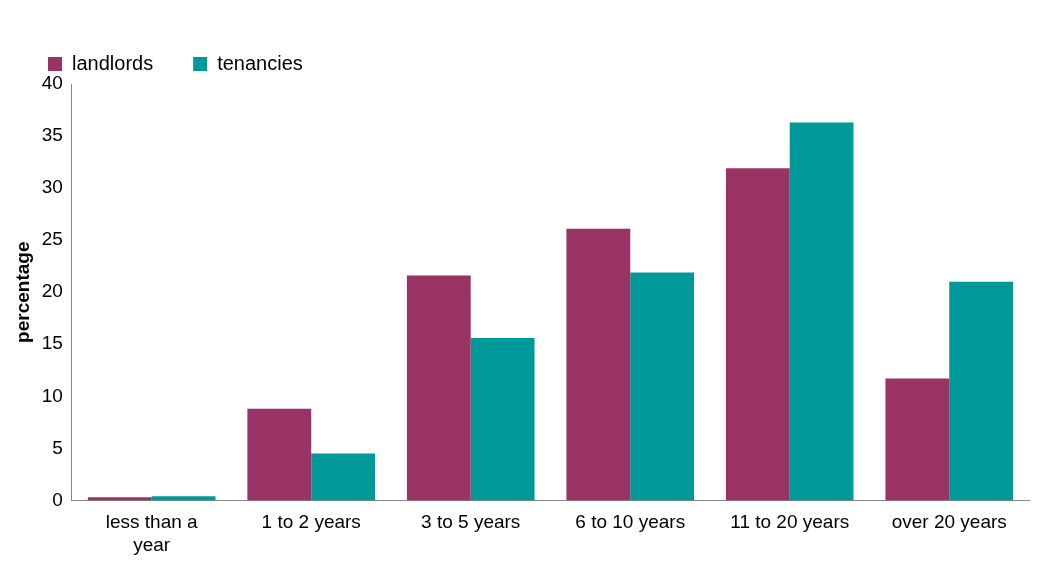  Describe the element at coordinates (630, 522) in the screenshot. I see `x-tick-label: 6 to 10 years` at that location.